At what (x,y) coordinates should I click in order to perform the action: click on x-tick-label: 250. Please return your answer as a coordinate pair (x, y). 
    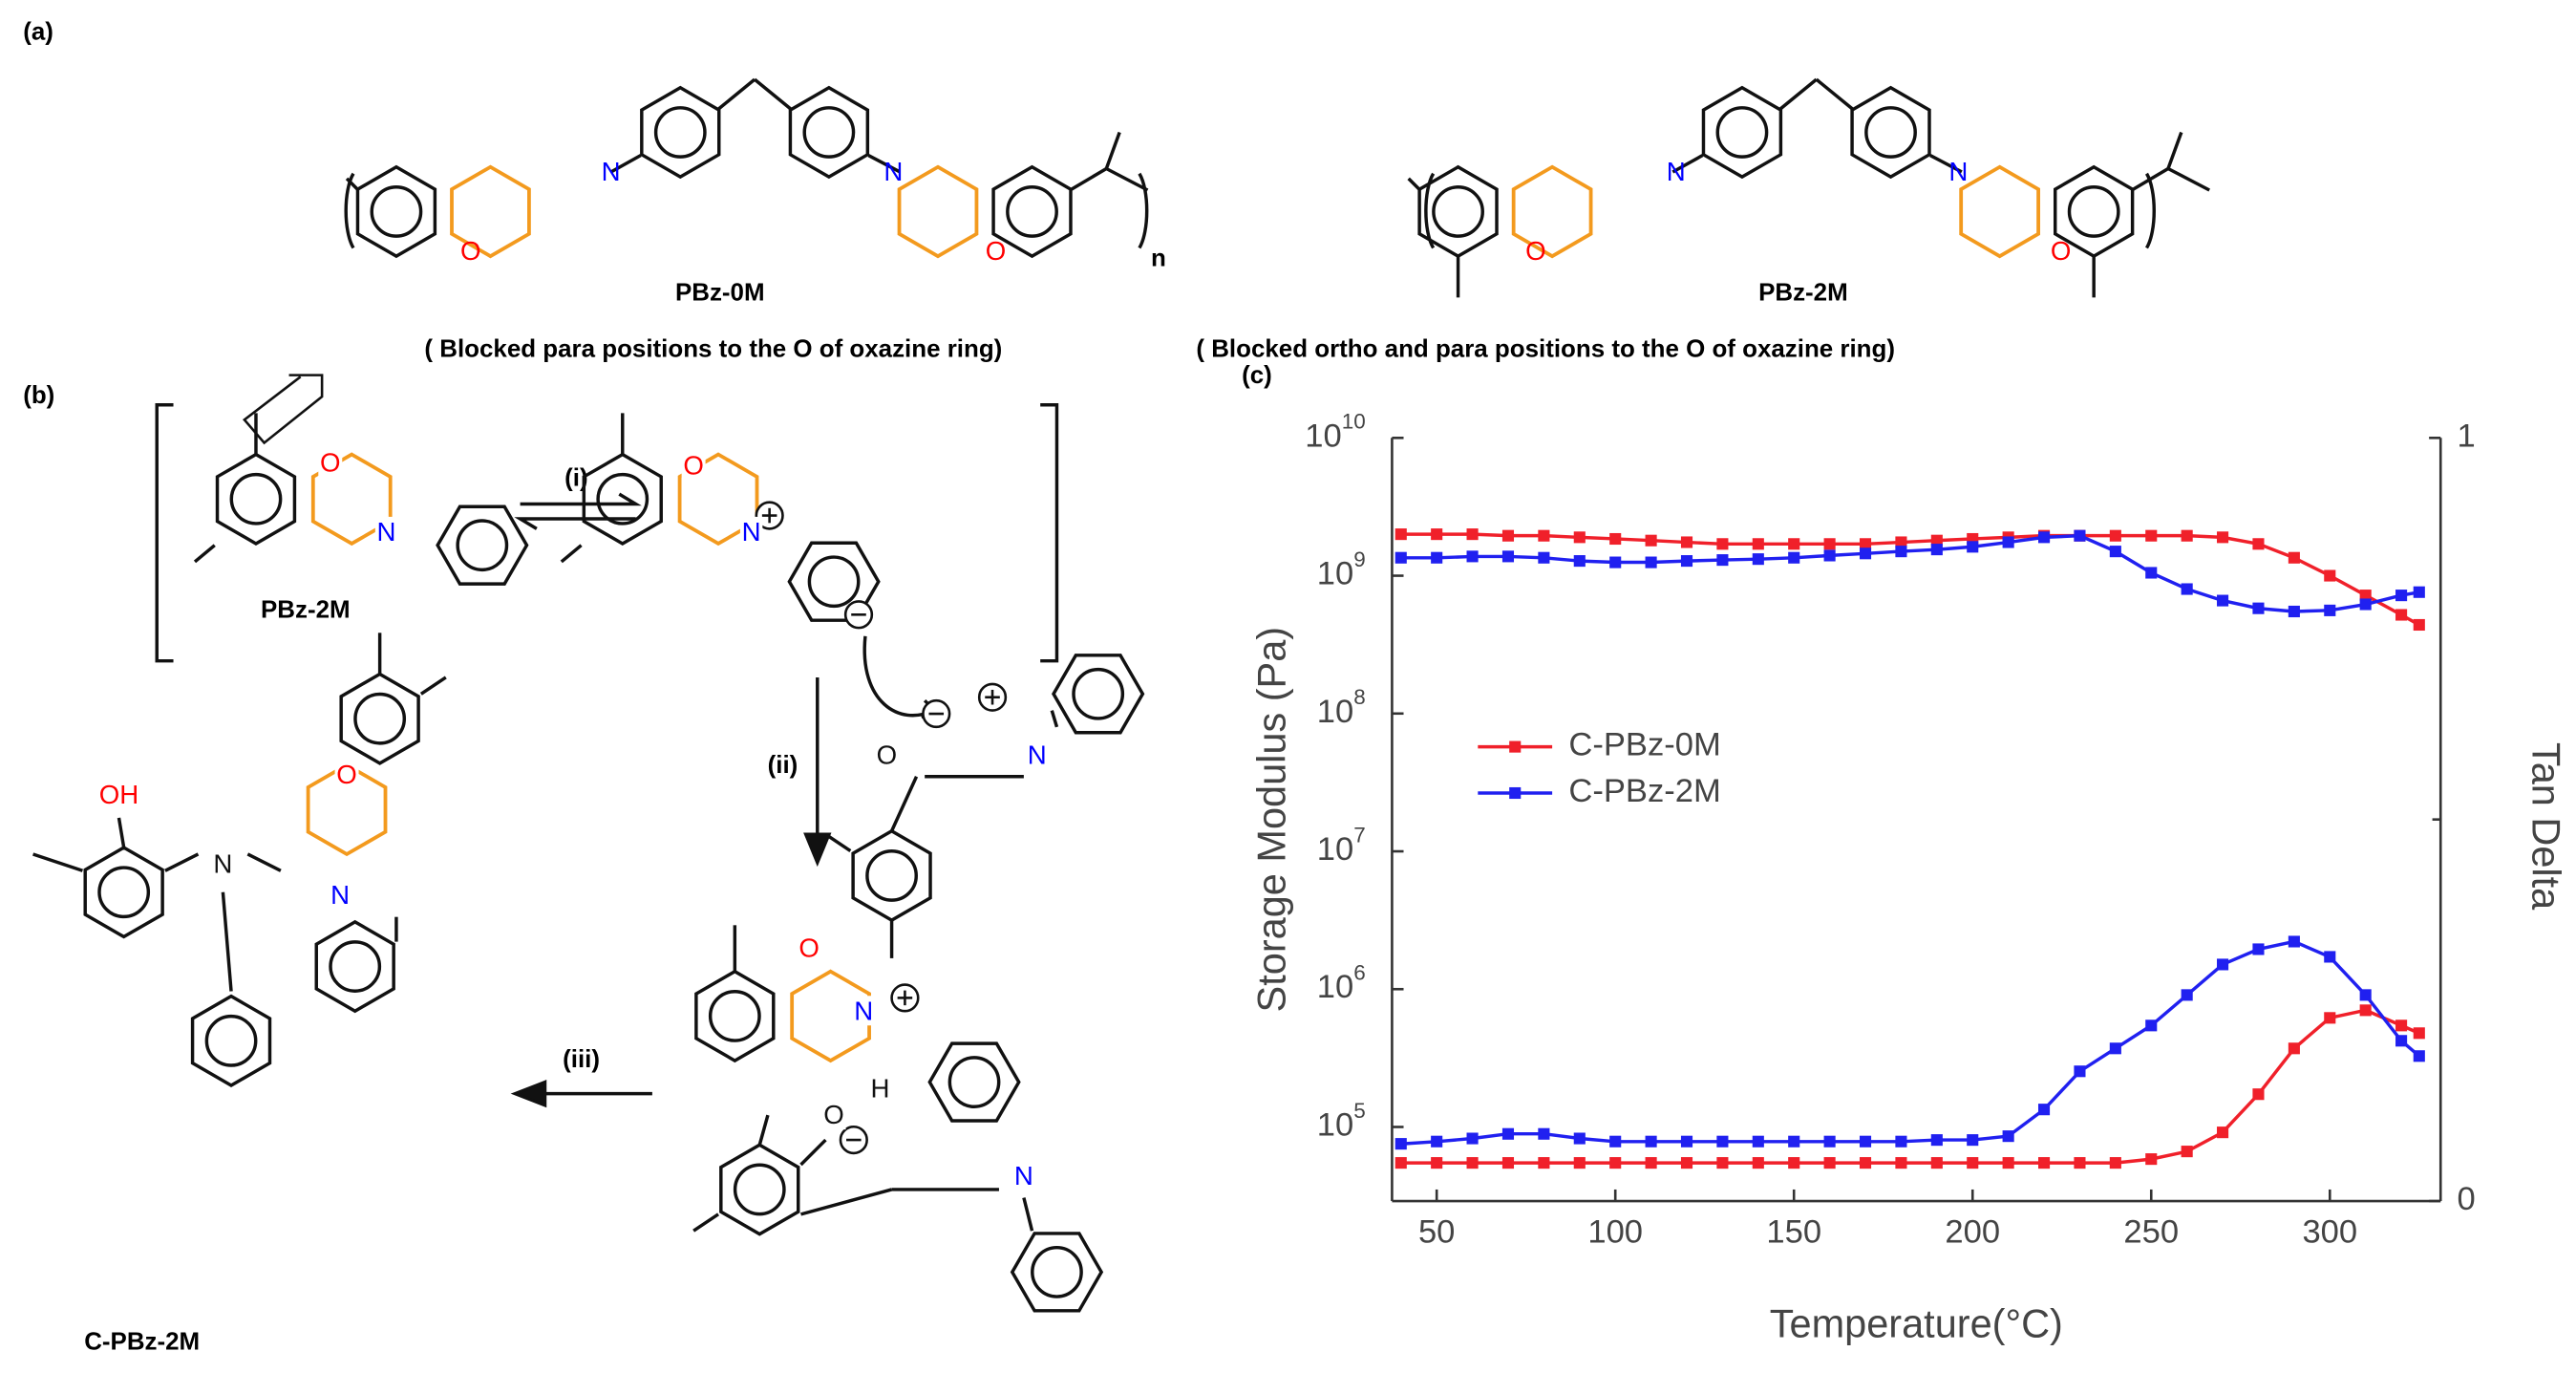
    Looking at the image, I should click on (2151, 1232).